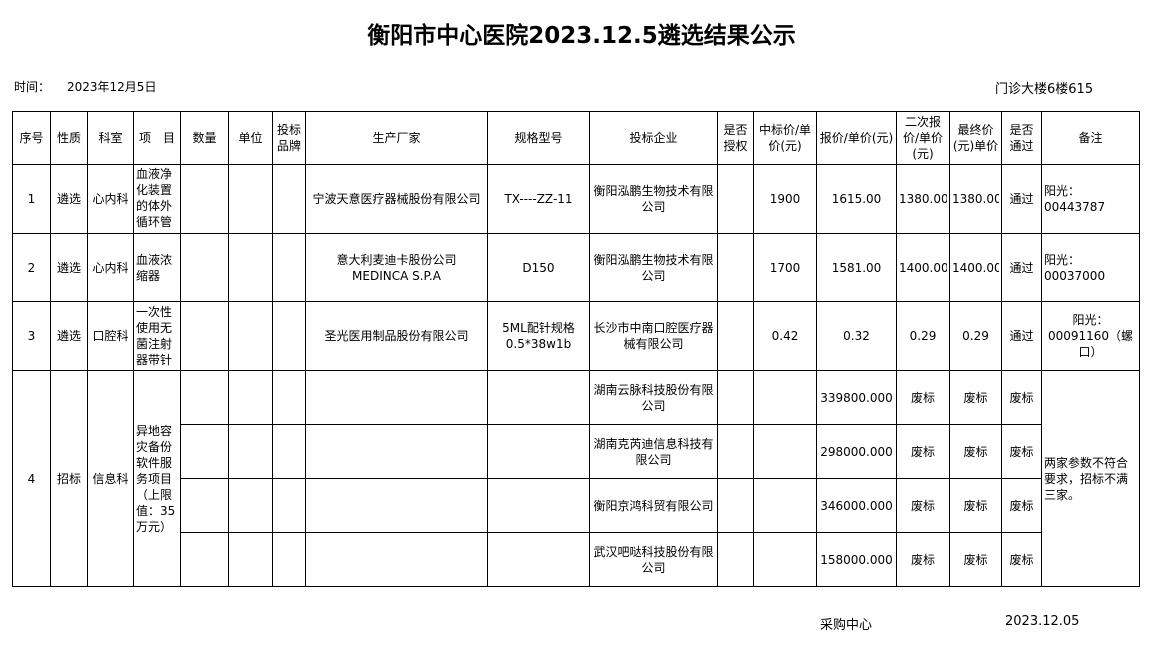  What do you see at coordinates (157, 267) in the screenshot?
I see `cell-item: 血液浓缩器` at bounding box center [157, 267].